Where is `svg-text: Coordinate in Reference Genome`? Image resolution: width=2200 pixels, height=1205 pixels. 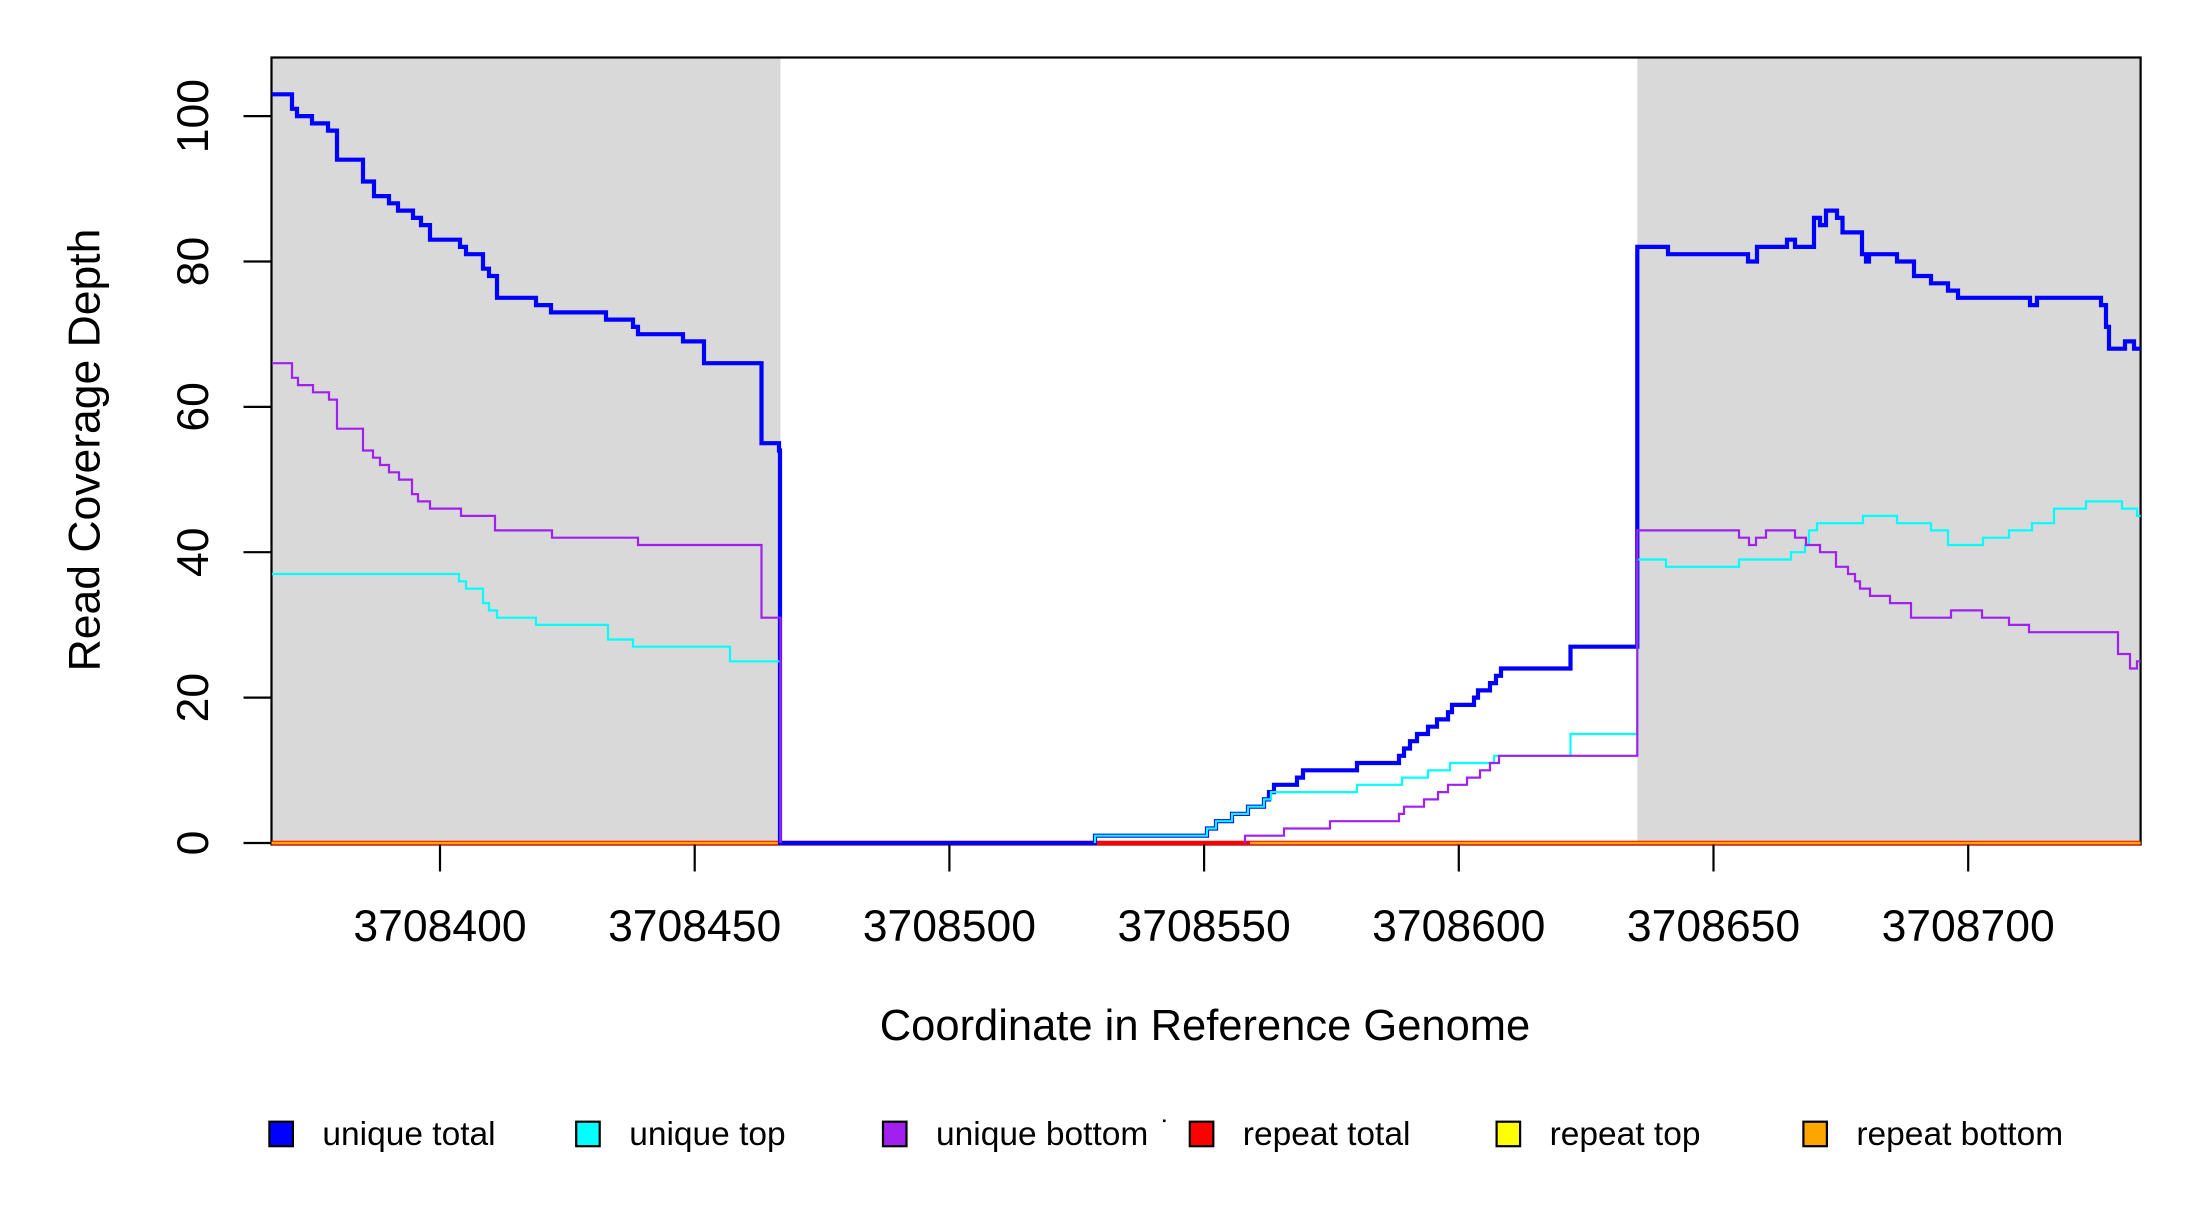
svg-text: Coordinate in Reference Genome is located at coordinates (1205, 1026).